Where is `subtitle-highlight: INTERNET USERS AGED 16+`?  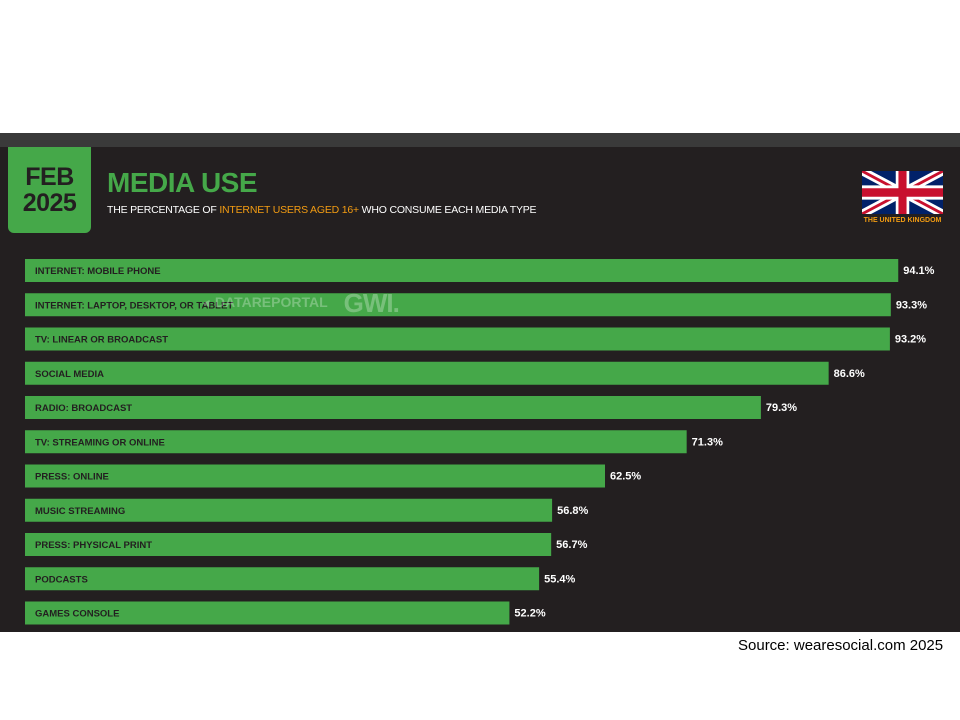
subtitle-highlight: INTERNET USERS AGED 16+ is located at coordinates (289, 210).